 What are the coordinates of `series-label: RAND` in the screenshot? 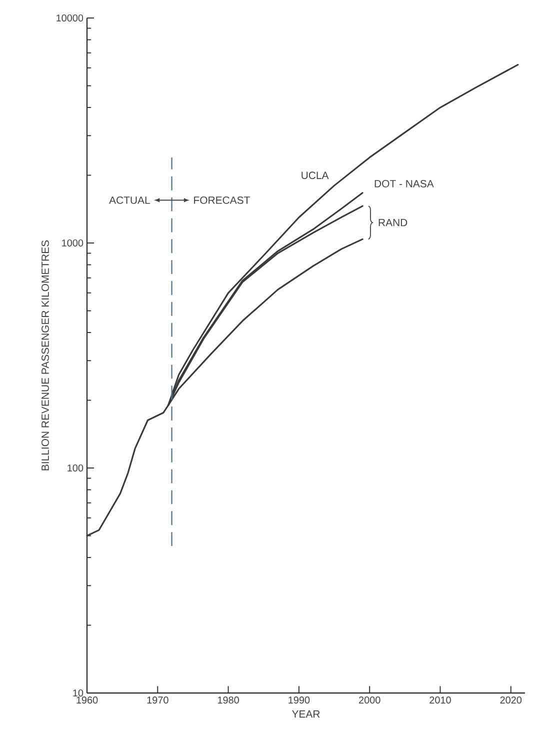 It's located at (393, 222).